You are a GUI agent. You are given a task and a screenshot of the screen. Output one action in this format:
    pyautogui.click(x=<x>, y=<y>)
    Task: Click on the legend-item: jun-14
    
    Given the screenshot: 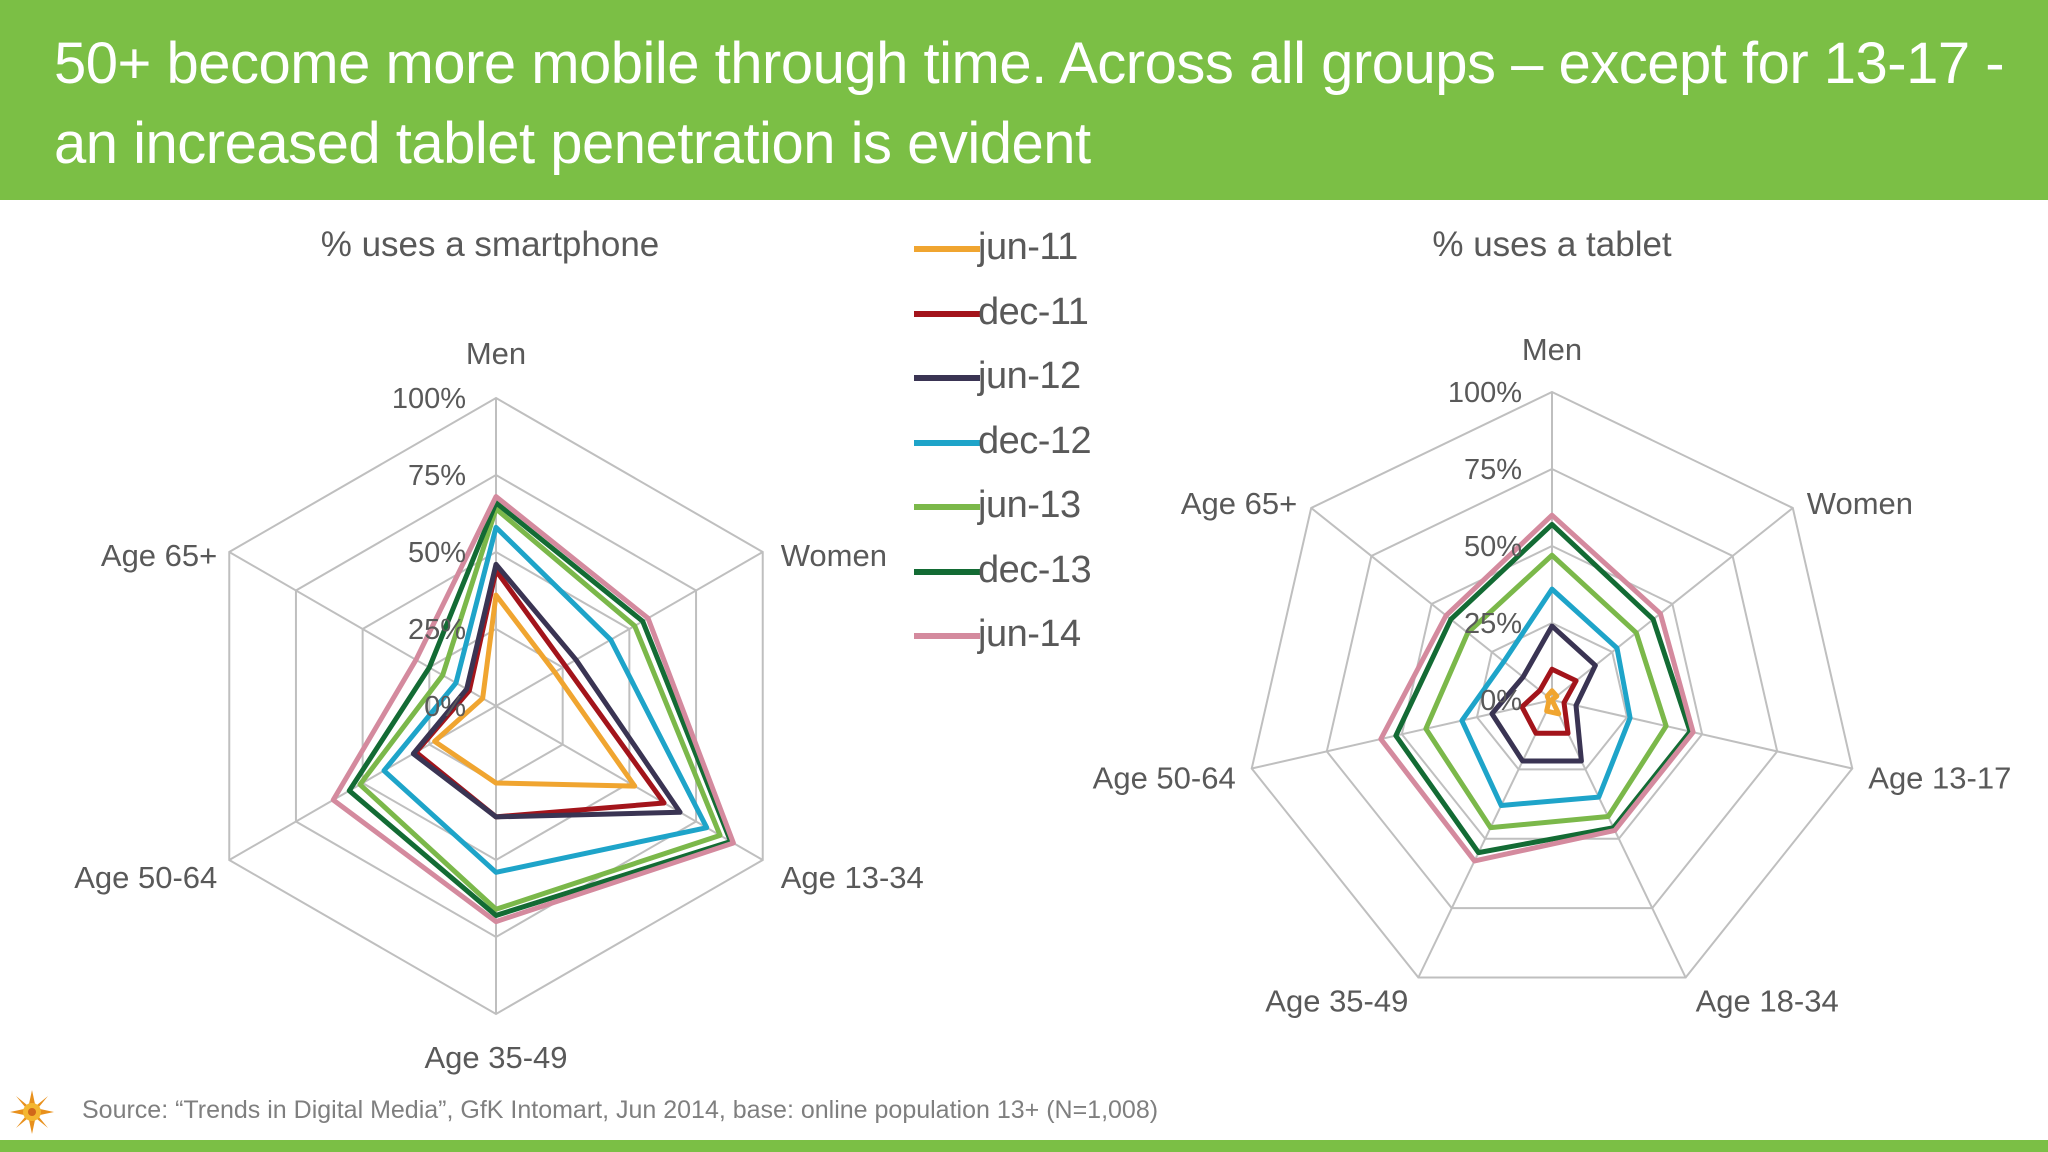 What is the action you would take?
    pyautogui.click(x=1032, y=641)
    